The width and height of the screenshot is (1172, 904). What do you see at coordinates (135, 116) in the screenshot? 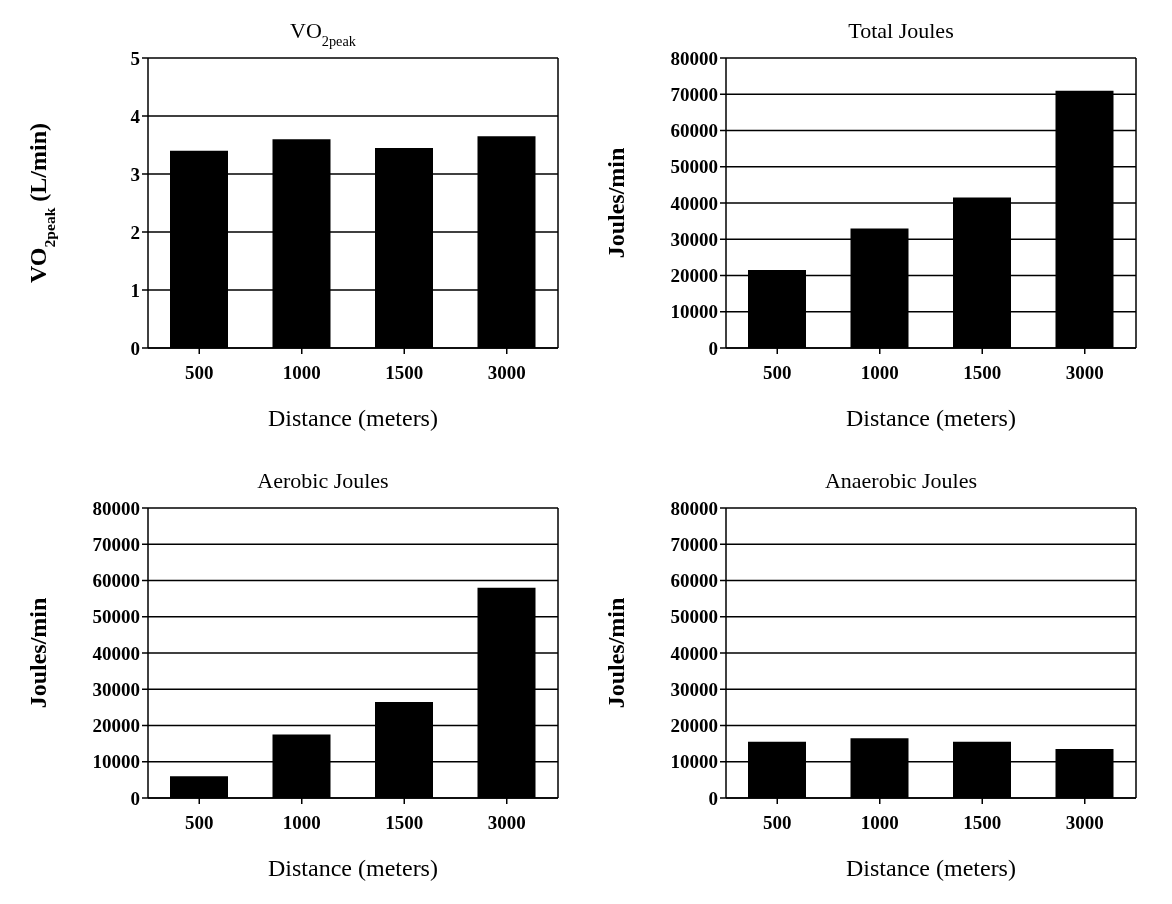
I see `y-tick-label: 4` at bounding box center [135, 116].